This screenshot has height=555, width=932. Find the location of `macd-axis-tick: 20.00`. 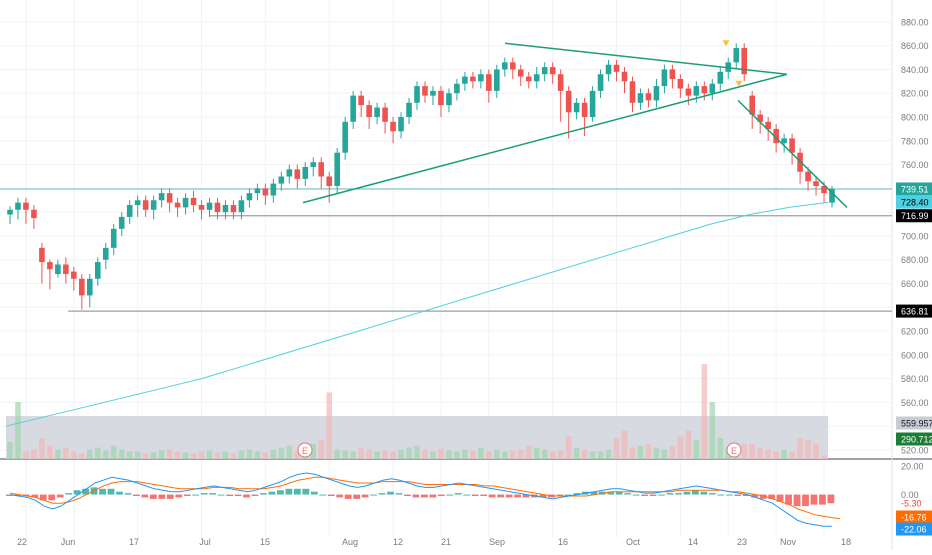

macd-axis-tick: 20.00 is located at coordinates (912, 466).